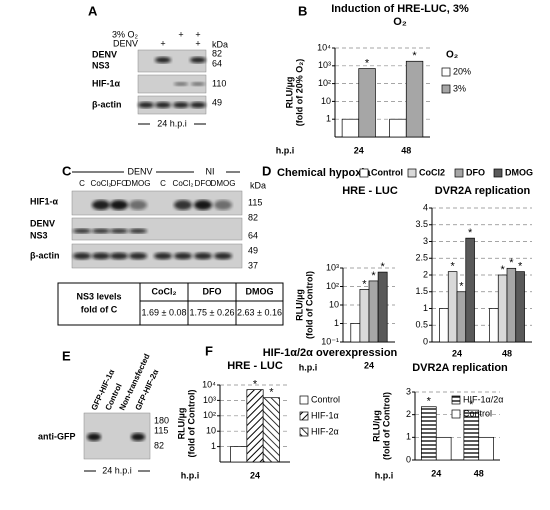 Image resolution: width=550 pixels, height=510 pixels. I want to click on footer: 24 h.p.i, so click(117, 470).